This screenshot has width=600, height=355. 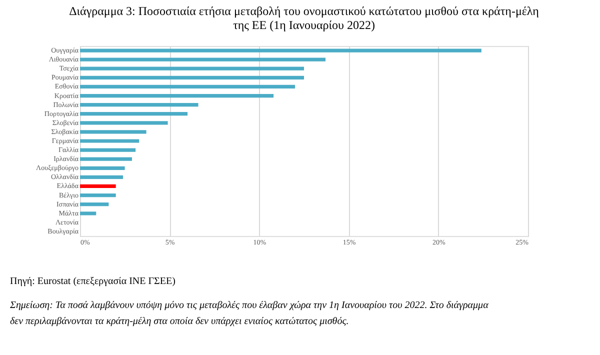 I want to click on text: Πηγή: Eurostat (επεξεργασία ΙΝΕ ΓΣΕΕ), so click(x=93, y=281).